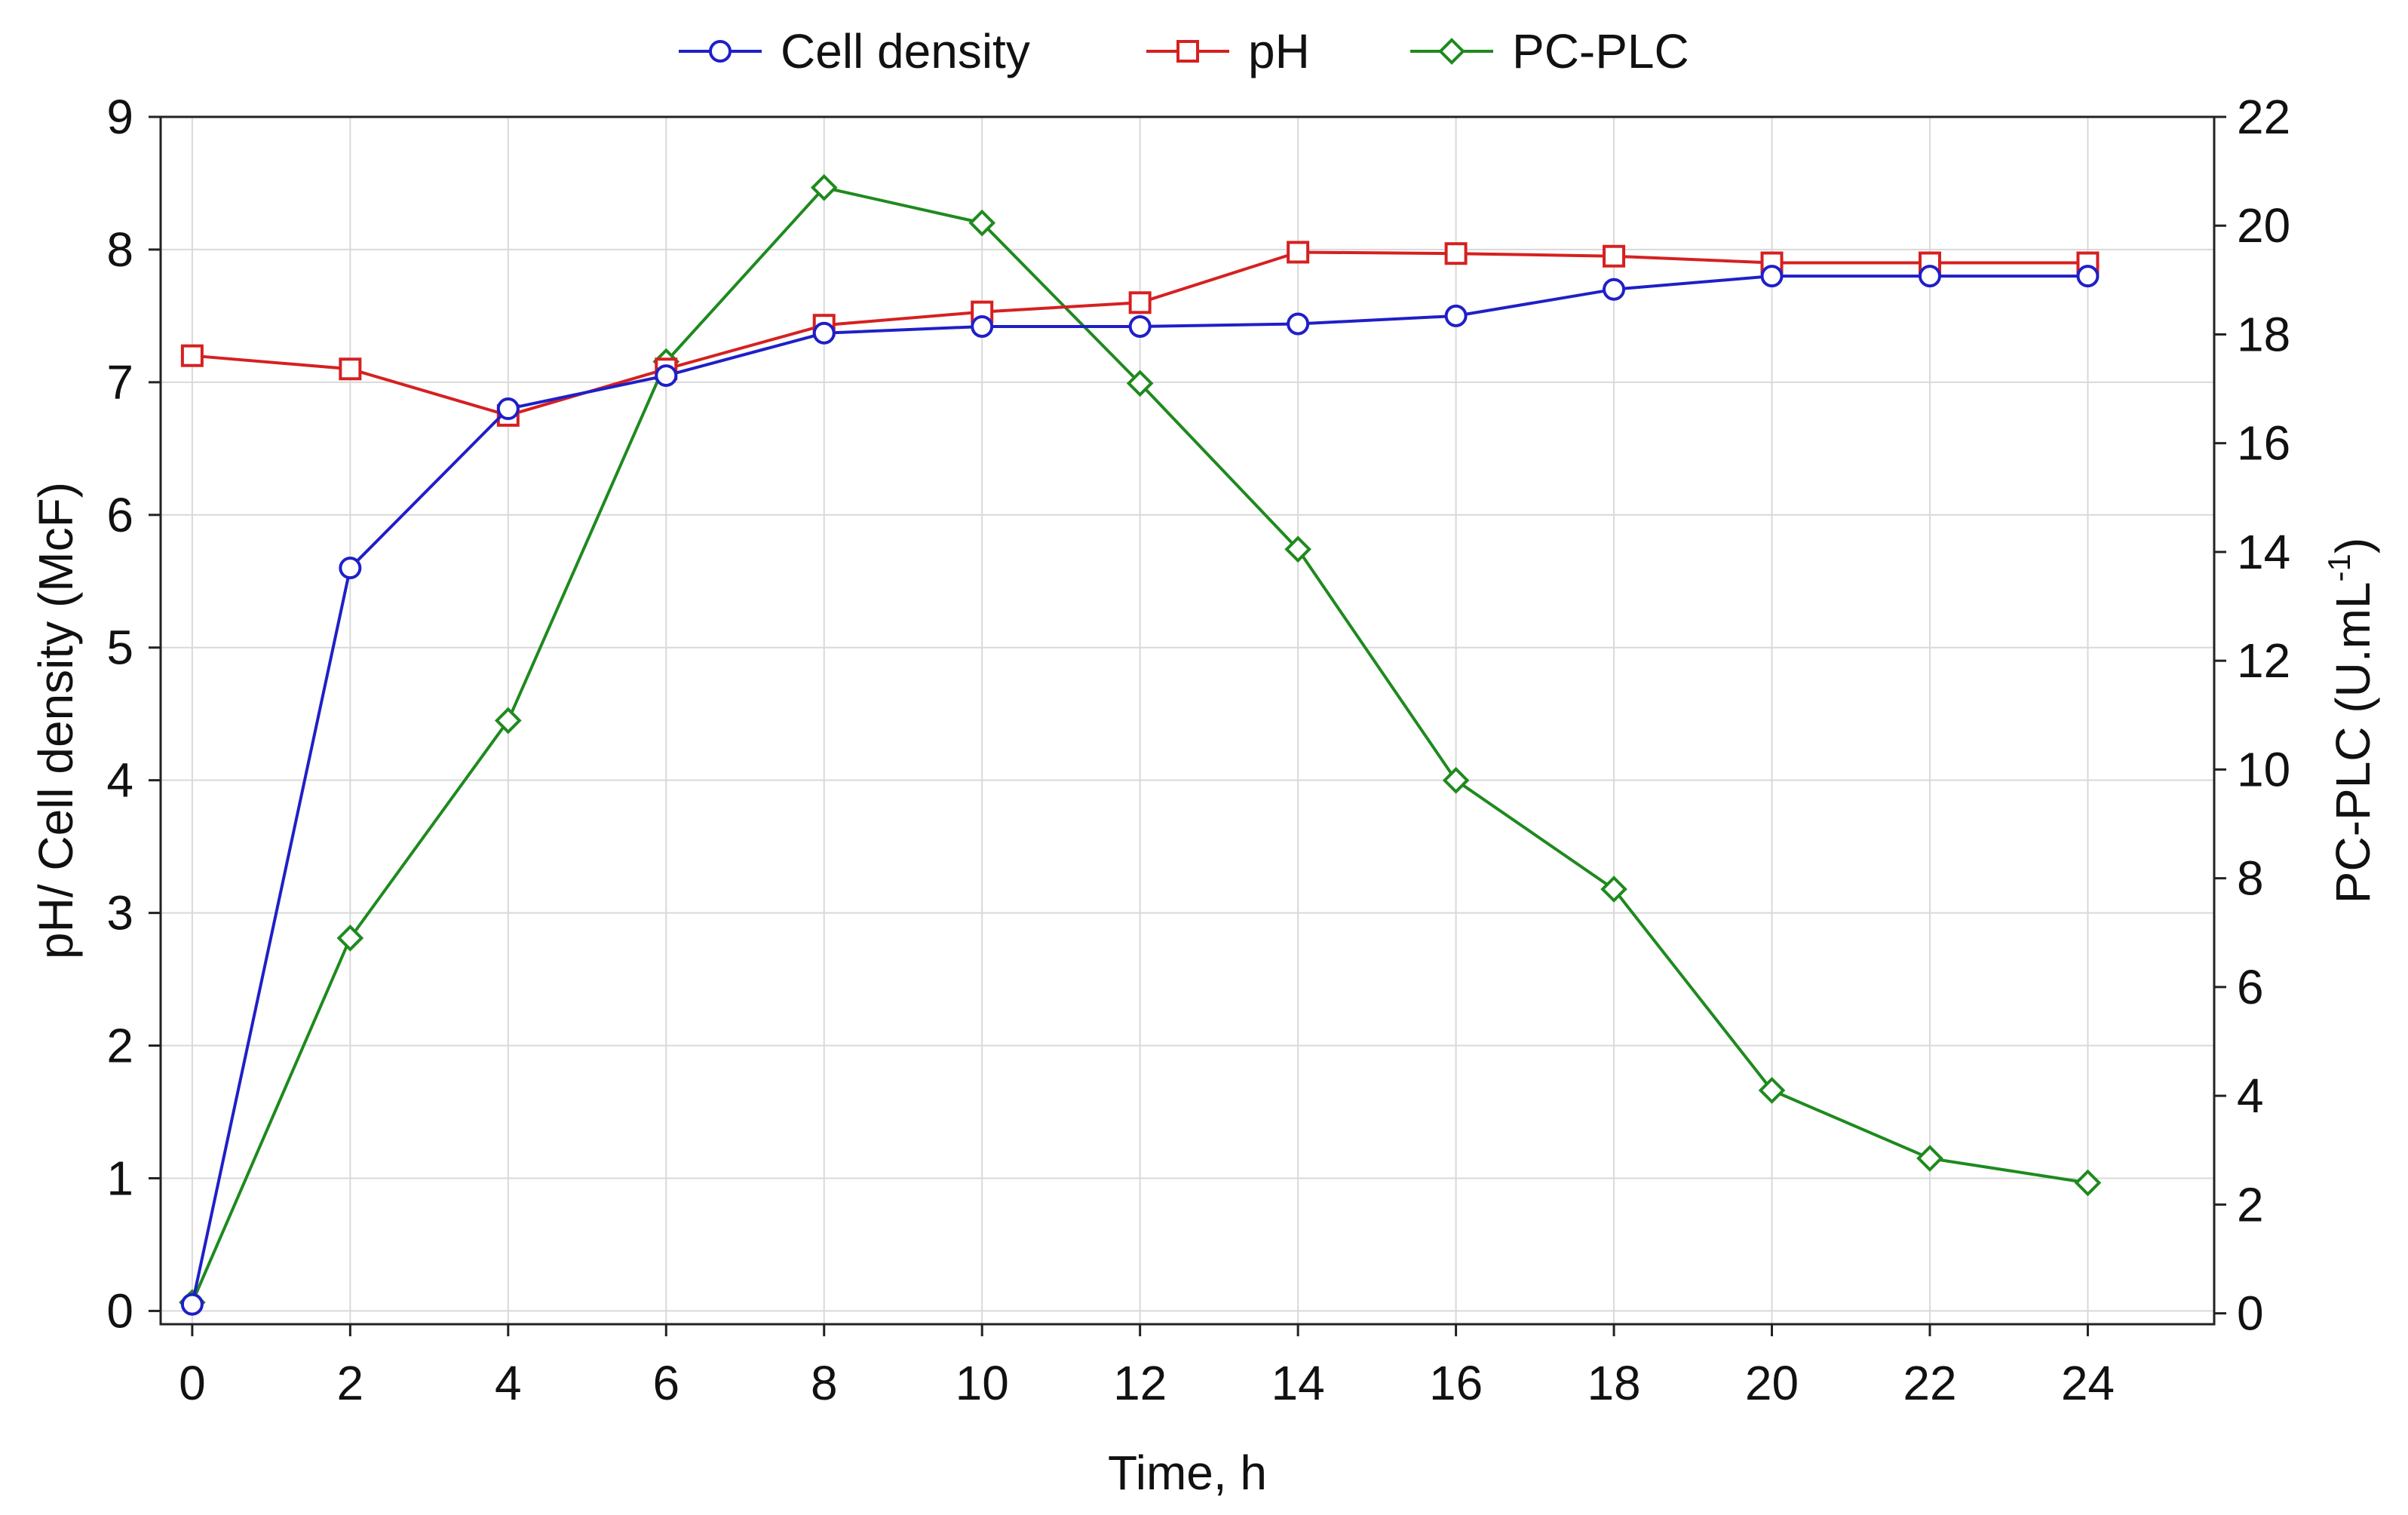  Describe the element at coordinates (192, 1383) in the screenshot. I see `x-tick-label: 0` at that location.